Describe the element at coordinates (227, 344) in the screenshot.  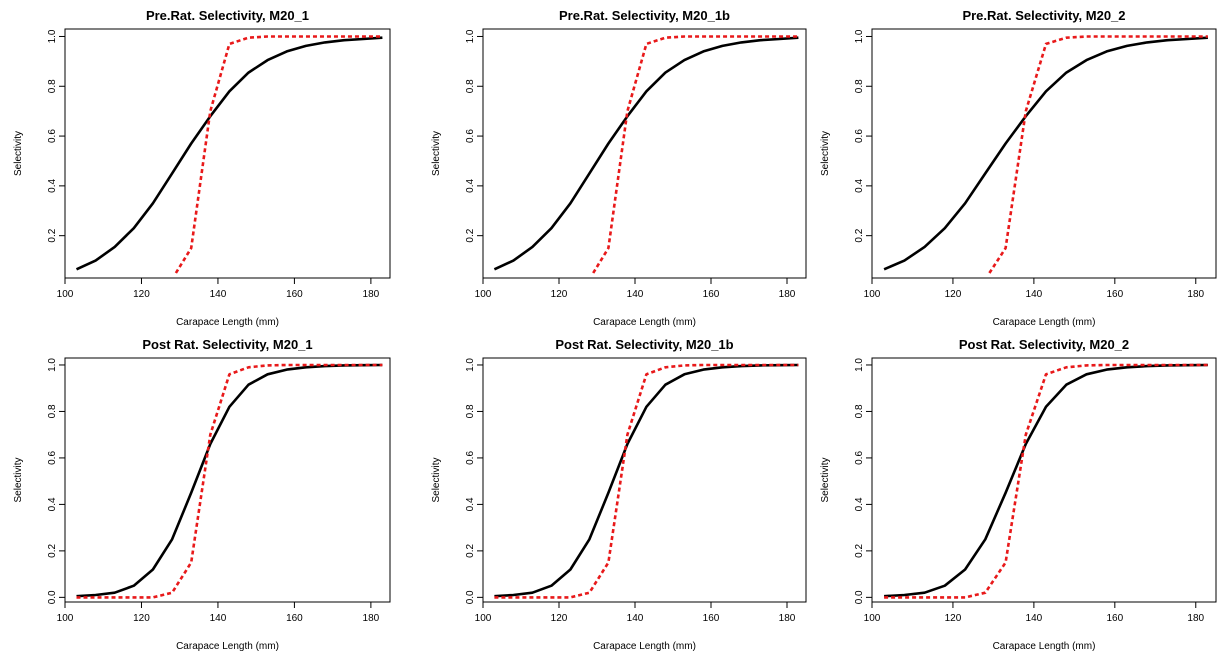
I see `panel-title: Post Rat. Selectivity, M20_1` at that location.